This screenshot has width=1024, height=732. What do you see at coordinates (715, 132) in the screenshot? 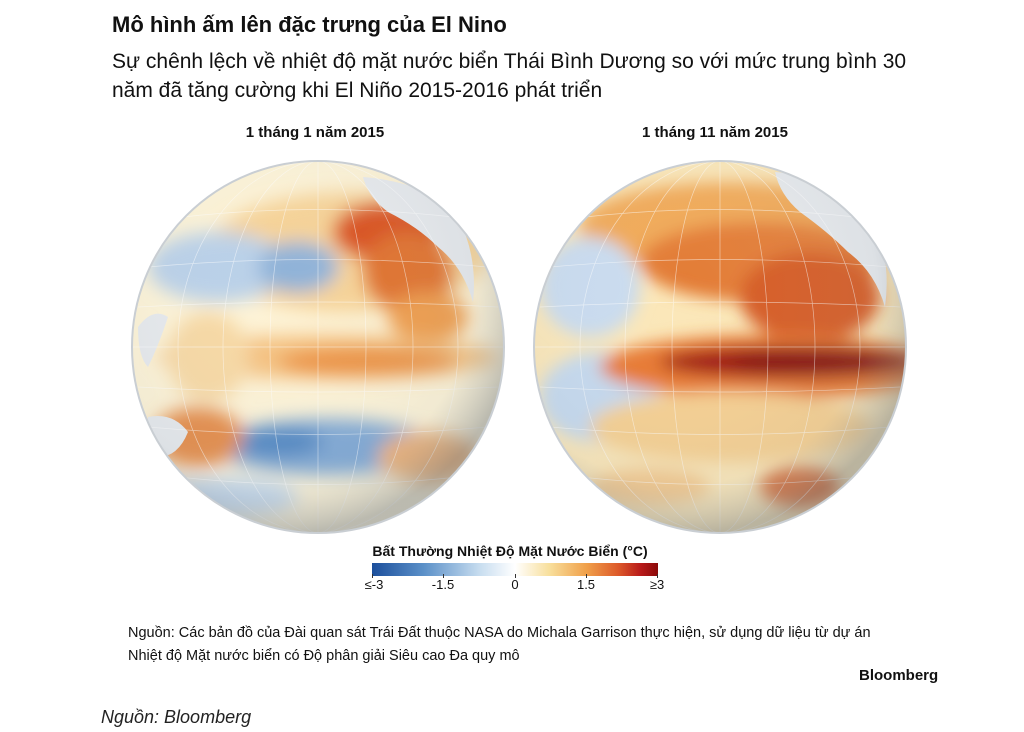
I see `globe-label-nov: 1 tháng 11 năm 2015` at bounding box center [715, 132].